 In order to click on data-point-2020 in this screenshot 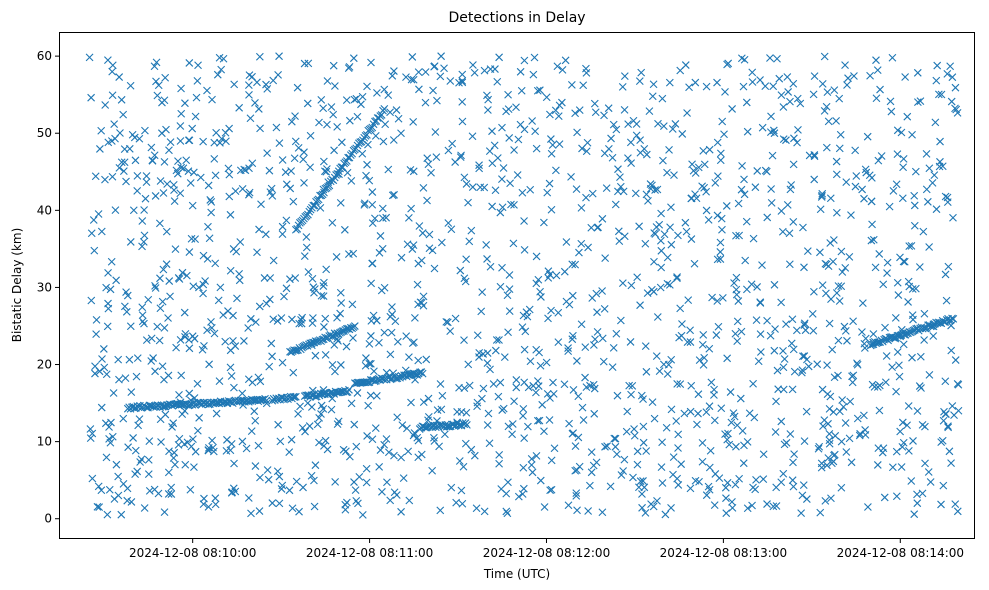, I will do `click(381, 115)`.